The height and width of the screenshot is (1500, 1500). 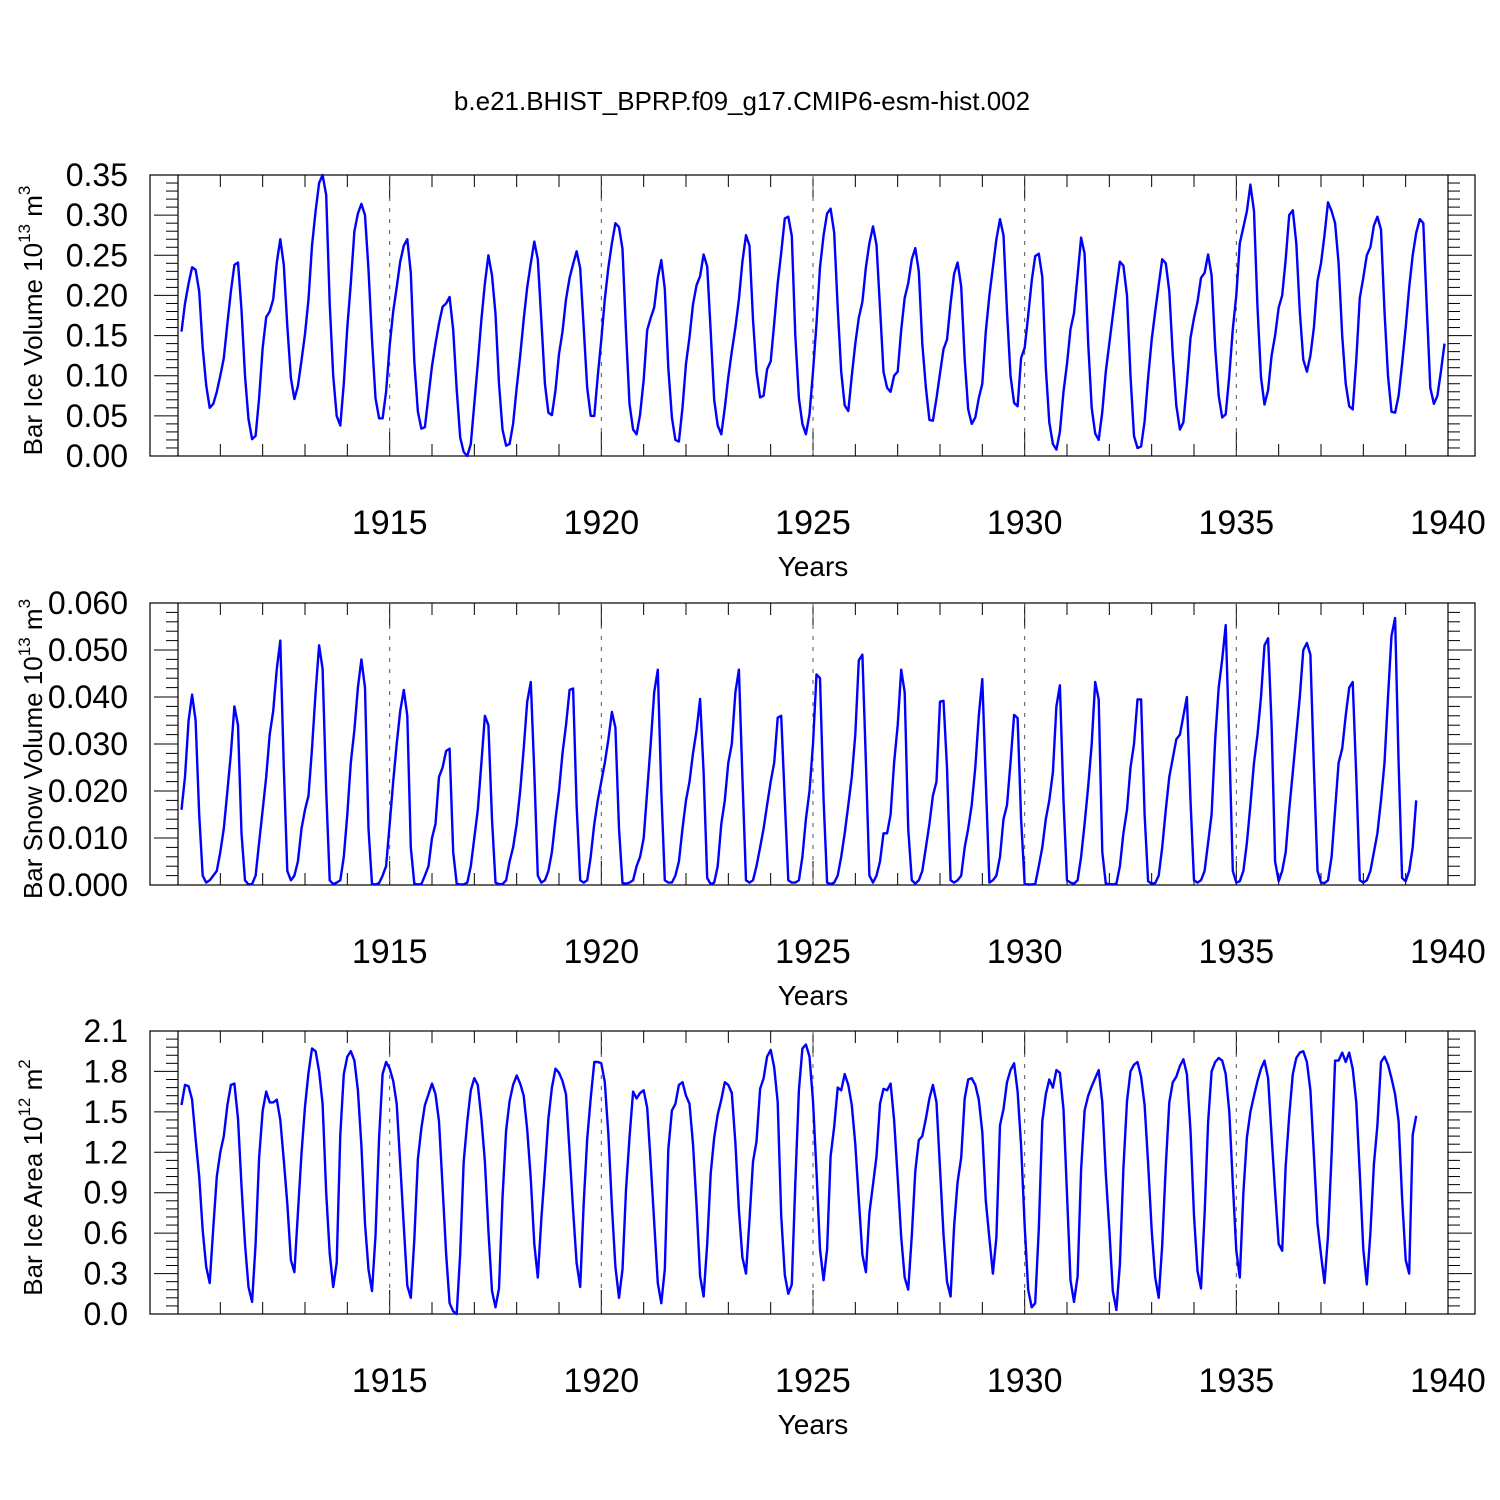 I want to click on y-axis-label-unit-exp: 2, so click(x=24, y=1063).